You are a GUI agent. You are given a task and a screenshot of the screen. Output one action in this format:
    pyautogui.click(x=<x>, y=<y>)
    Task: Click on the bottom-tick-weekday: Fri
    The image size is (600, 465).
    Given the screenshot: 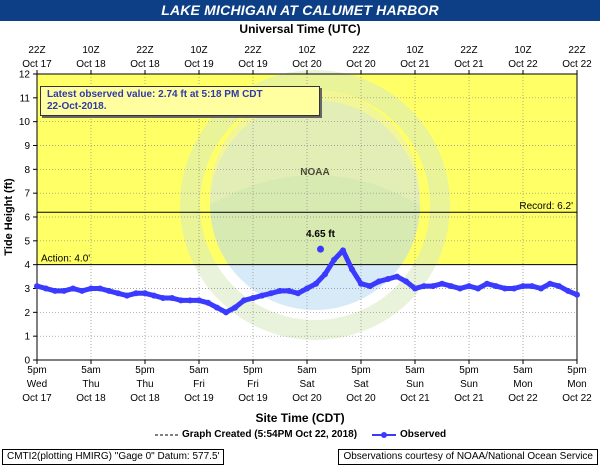 What is the action you would take?
    pyautogui.click(x=199, y=384)
    